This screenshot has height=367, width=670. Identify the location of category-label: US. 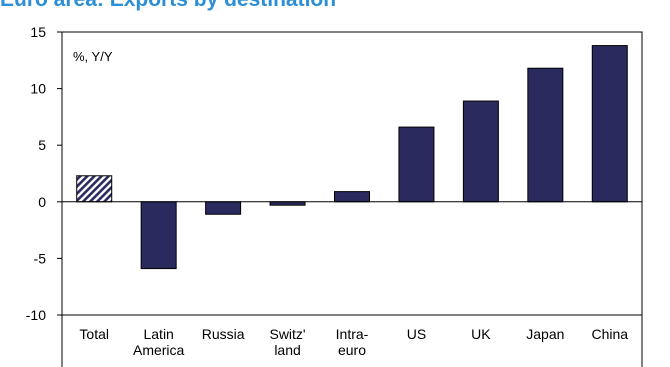
(416, 334).